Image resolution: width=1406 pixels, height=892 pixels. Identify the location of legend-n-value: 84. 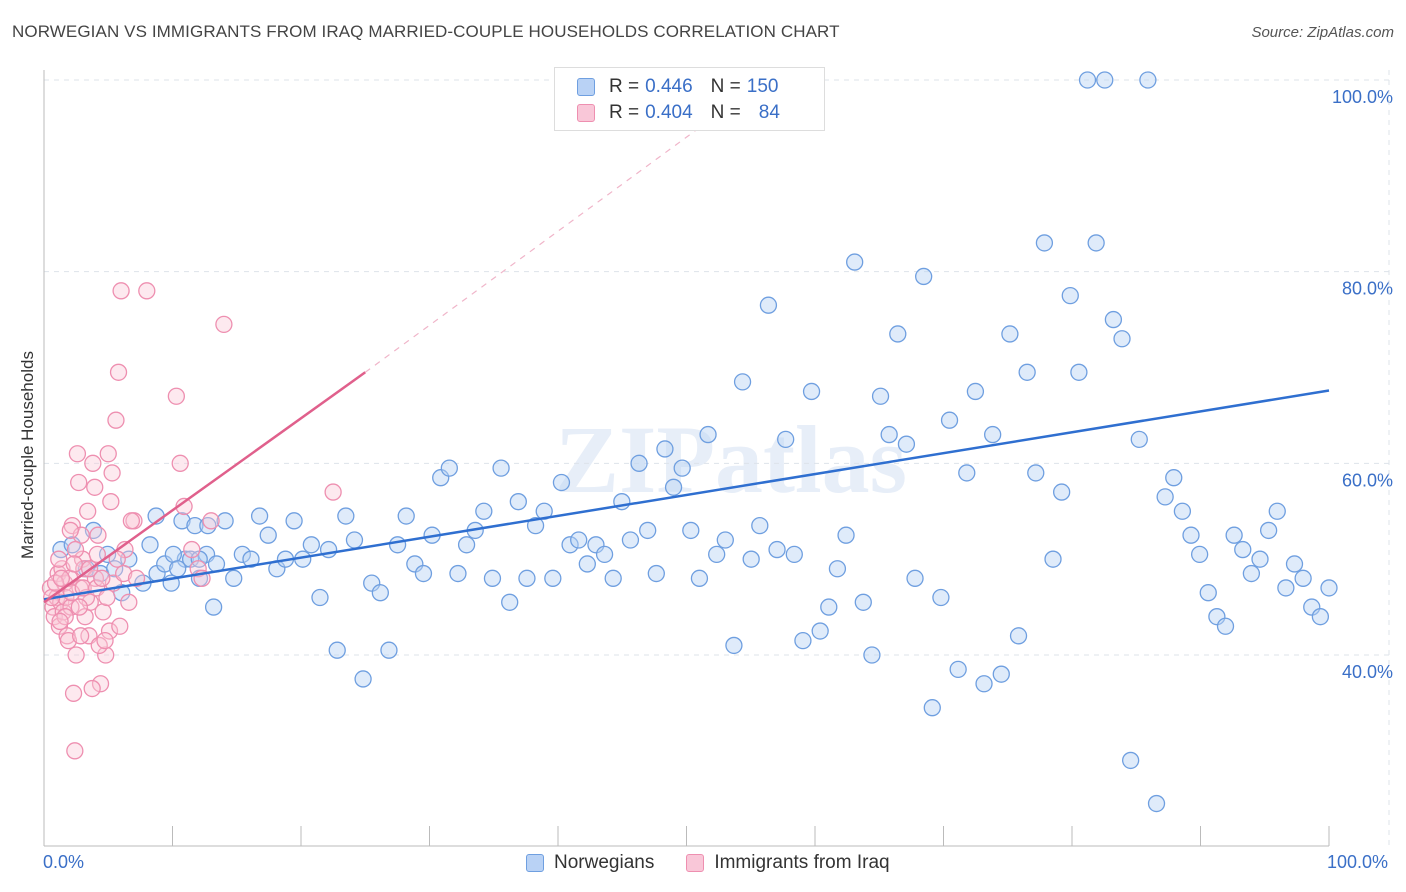
(769, 112).